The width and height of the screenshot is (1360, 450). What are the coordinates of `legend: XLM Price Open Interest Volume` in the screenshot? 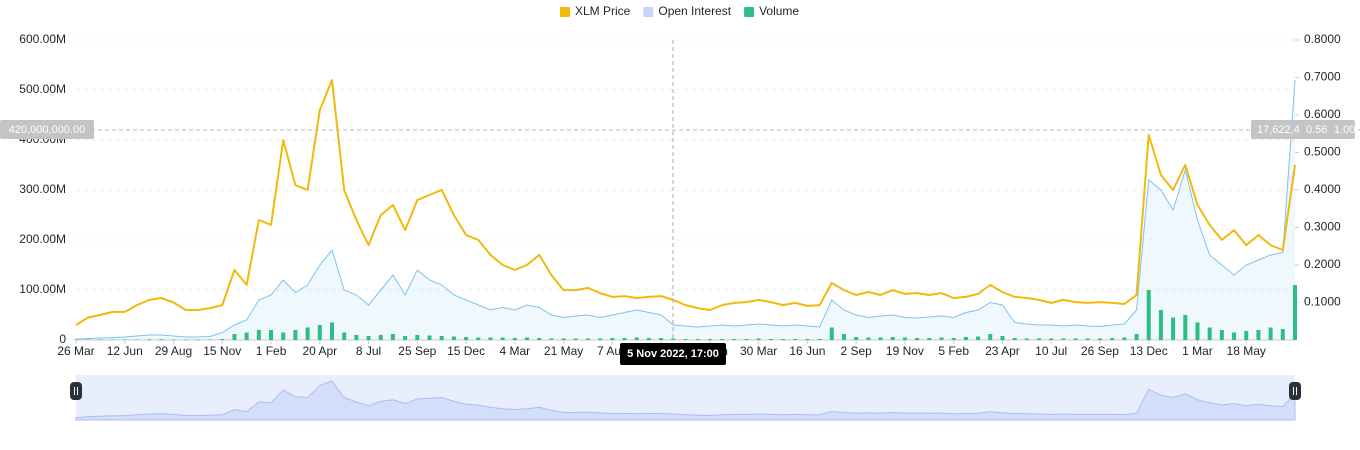 It's located at (679, 11).